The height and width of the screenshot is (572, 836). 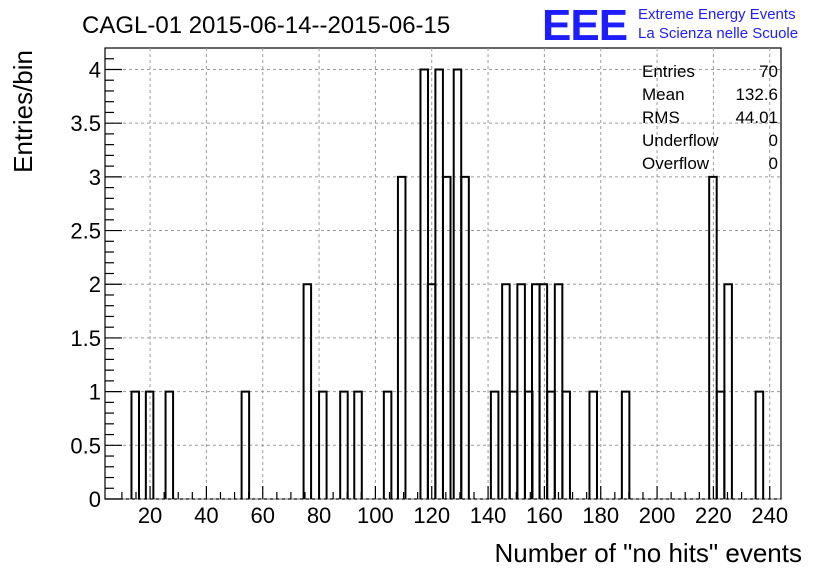 What do you see at coordinates (95, 392) in the screenshot?
I see `y-tick-label: 1` at bounding box center [95, 392].